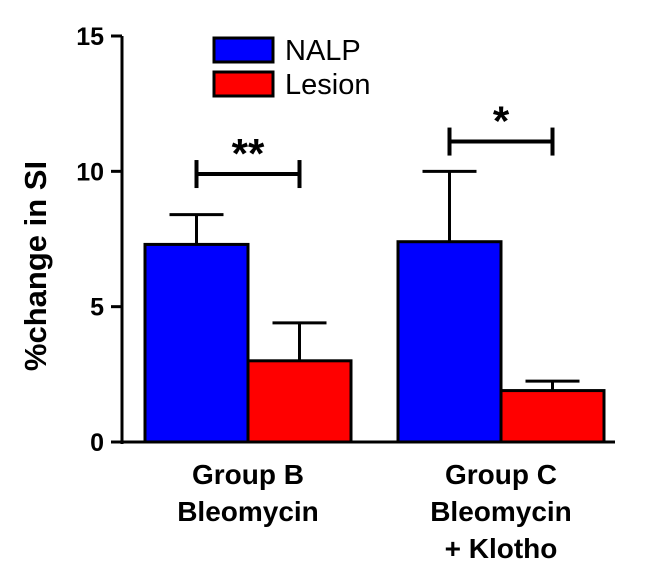 The width and height of the screenshot is (650, 581). Describe the element at coordinates (248, 474) in the screenshot. I see `category-label-1-line-1: Group B` at that location.